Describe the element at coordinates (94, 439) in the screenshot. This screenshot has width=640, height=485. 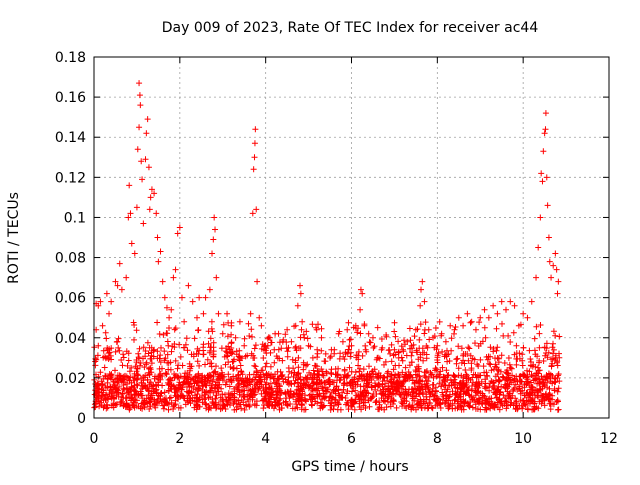
I see `x-tick-label: 0` at that location.